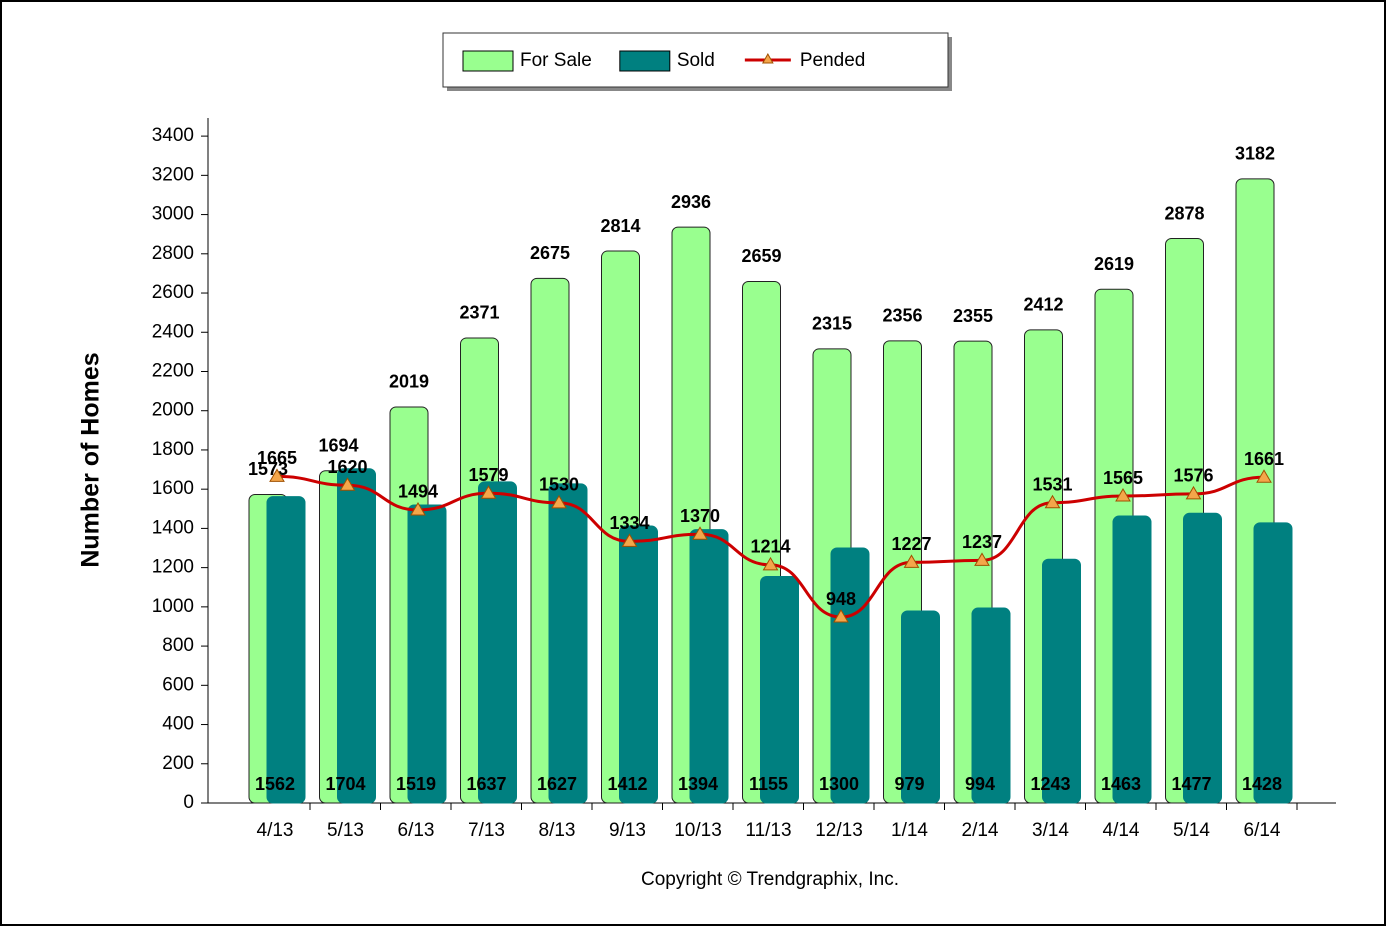 The height and width of the screenshot is (931, 1386). Describe the element at coordinates (911, 544) in the screenshot. I see `value-label: 1227` at that location.